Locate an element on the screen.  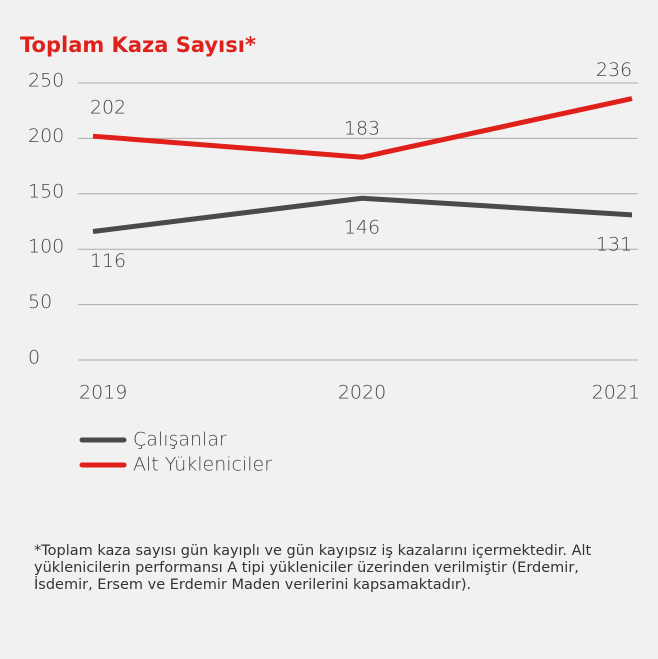
legend-label: Alt Yükleniciler is located at coordinates (202, 465).